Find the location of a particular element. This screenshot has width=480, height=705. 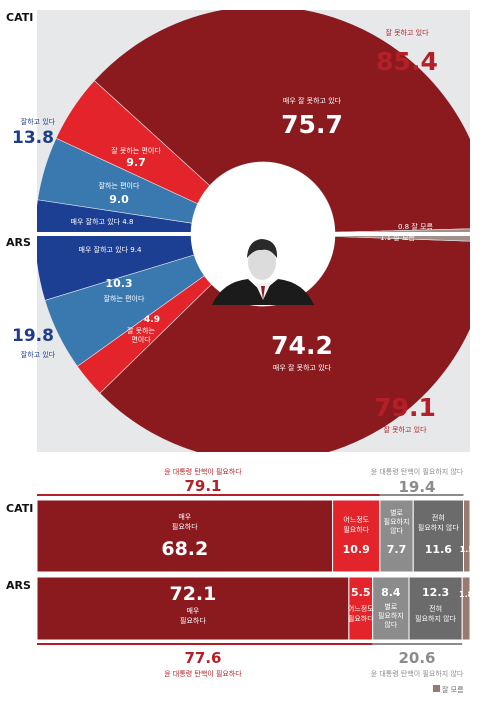

cati-bar-not-at-all is located at coordinates (438, 536).